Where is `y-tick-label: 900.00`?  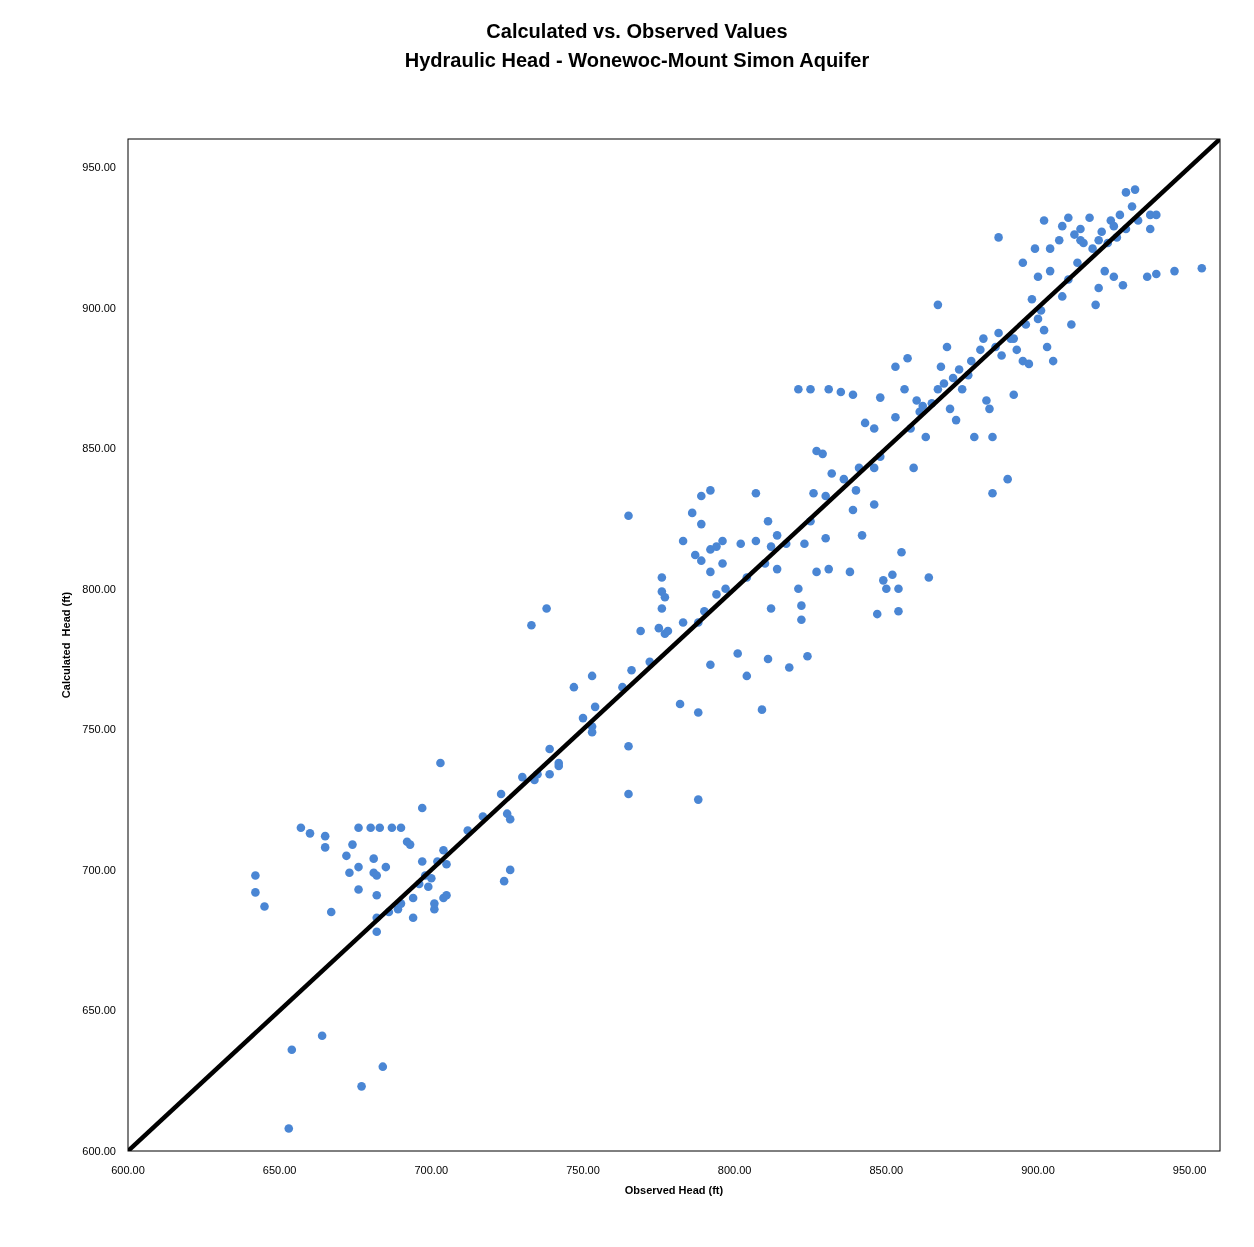 y-tick-label: 900.00 is located at coordinates (99, 307).